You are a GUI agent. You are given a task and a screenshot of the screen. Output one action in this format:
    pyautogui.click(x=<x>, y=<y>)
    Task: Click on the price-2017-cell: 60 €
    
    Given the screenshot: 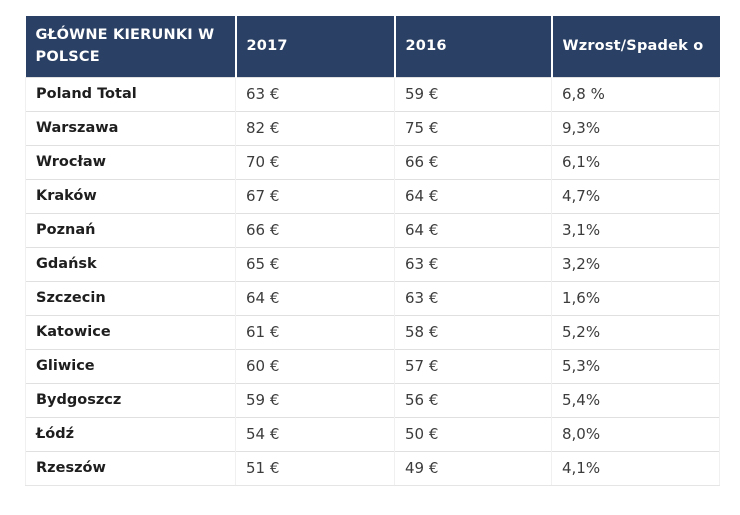 What is the action you would take?
    pyautogui.click(x=315, y=366)
    